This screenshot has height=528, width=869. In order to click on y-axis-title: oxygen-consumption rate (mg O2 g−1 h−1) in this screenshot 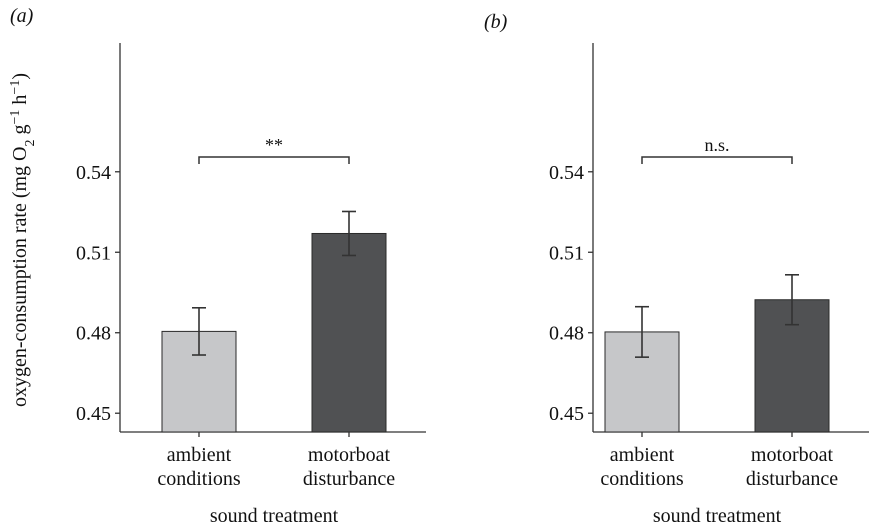, I will do `click(23, 240)`.